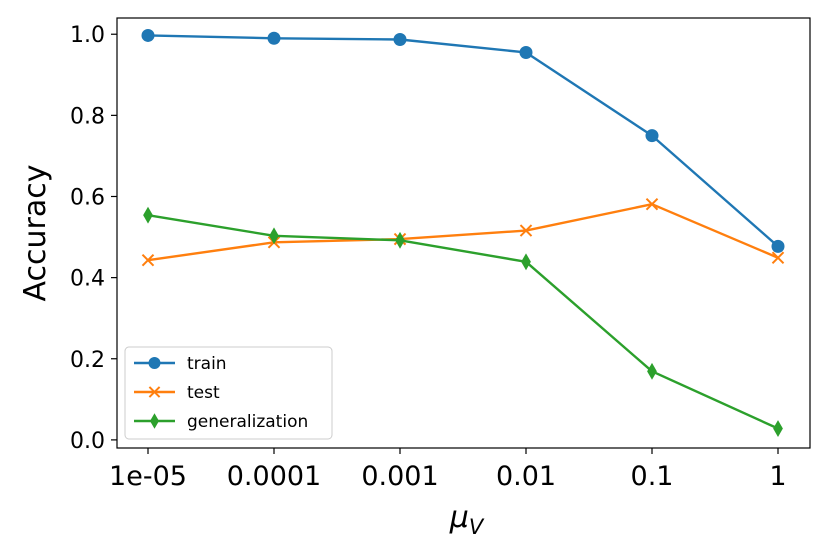 This screenshot has height=554, width=830. I want to click on legend-frame, so click(228, 393).